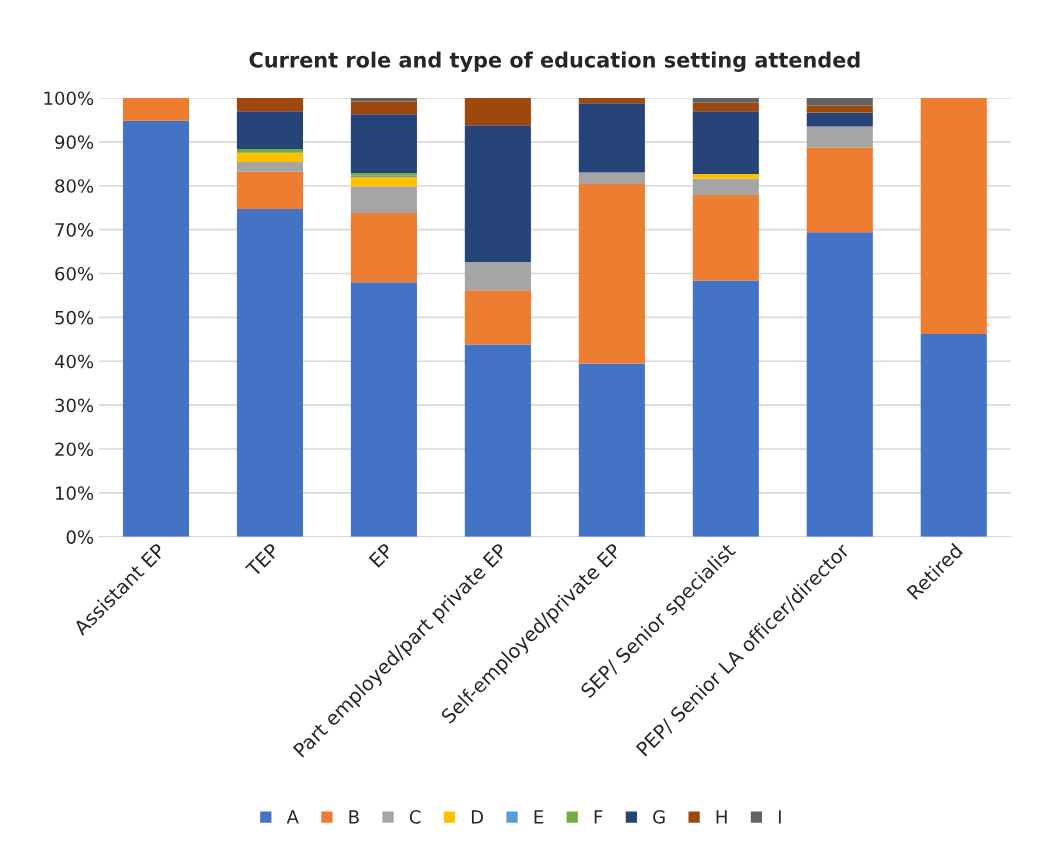 This screenshot has height=852, width=1042. What do you see at coordinates (74, 273) in the screenshot?
I see `y-tick-label: 60%` at bounding box center [74, 273].